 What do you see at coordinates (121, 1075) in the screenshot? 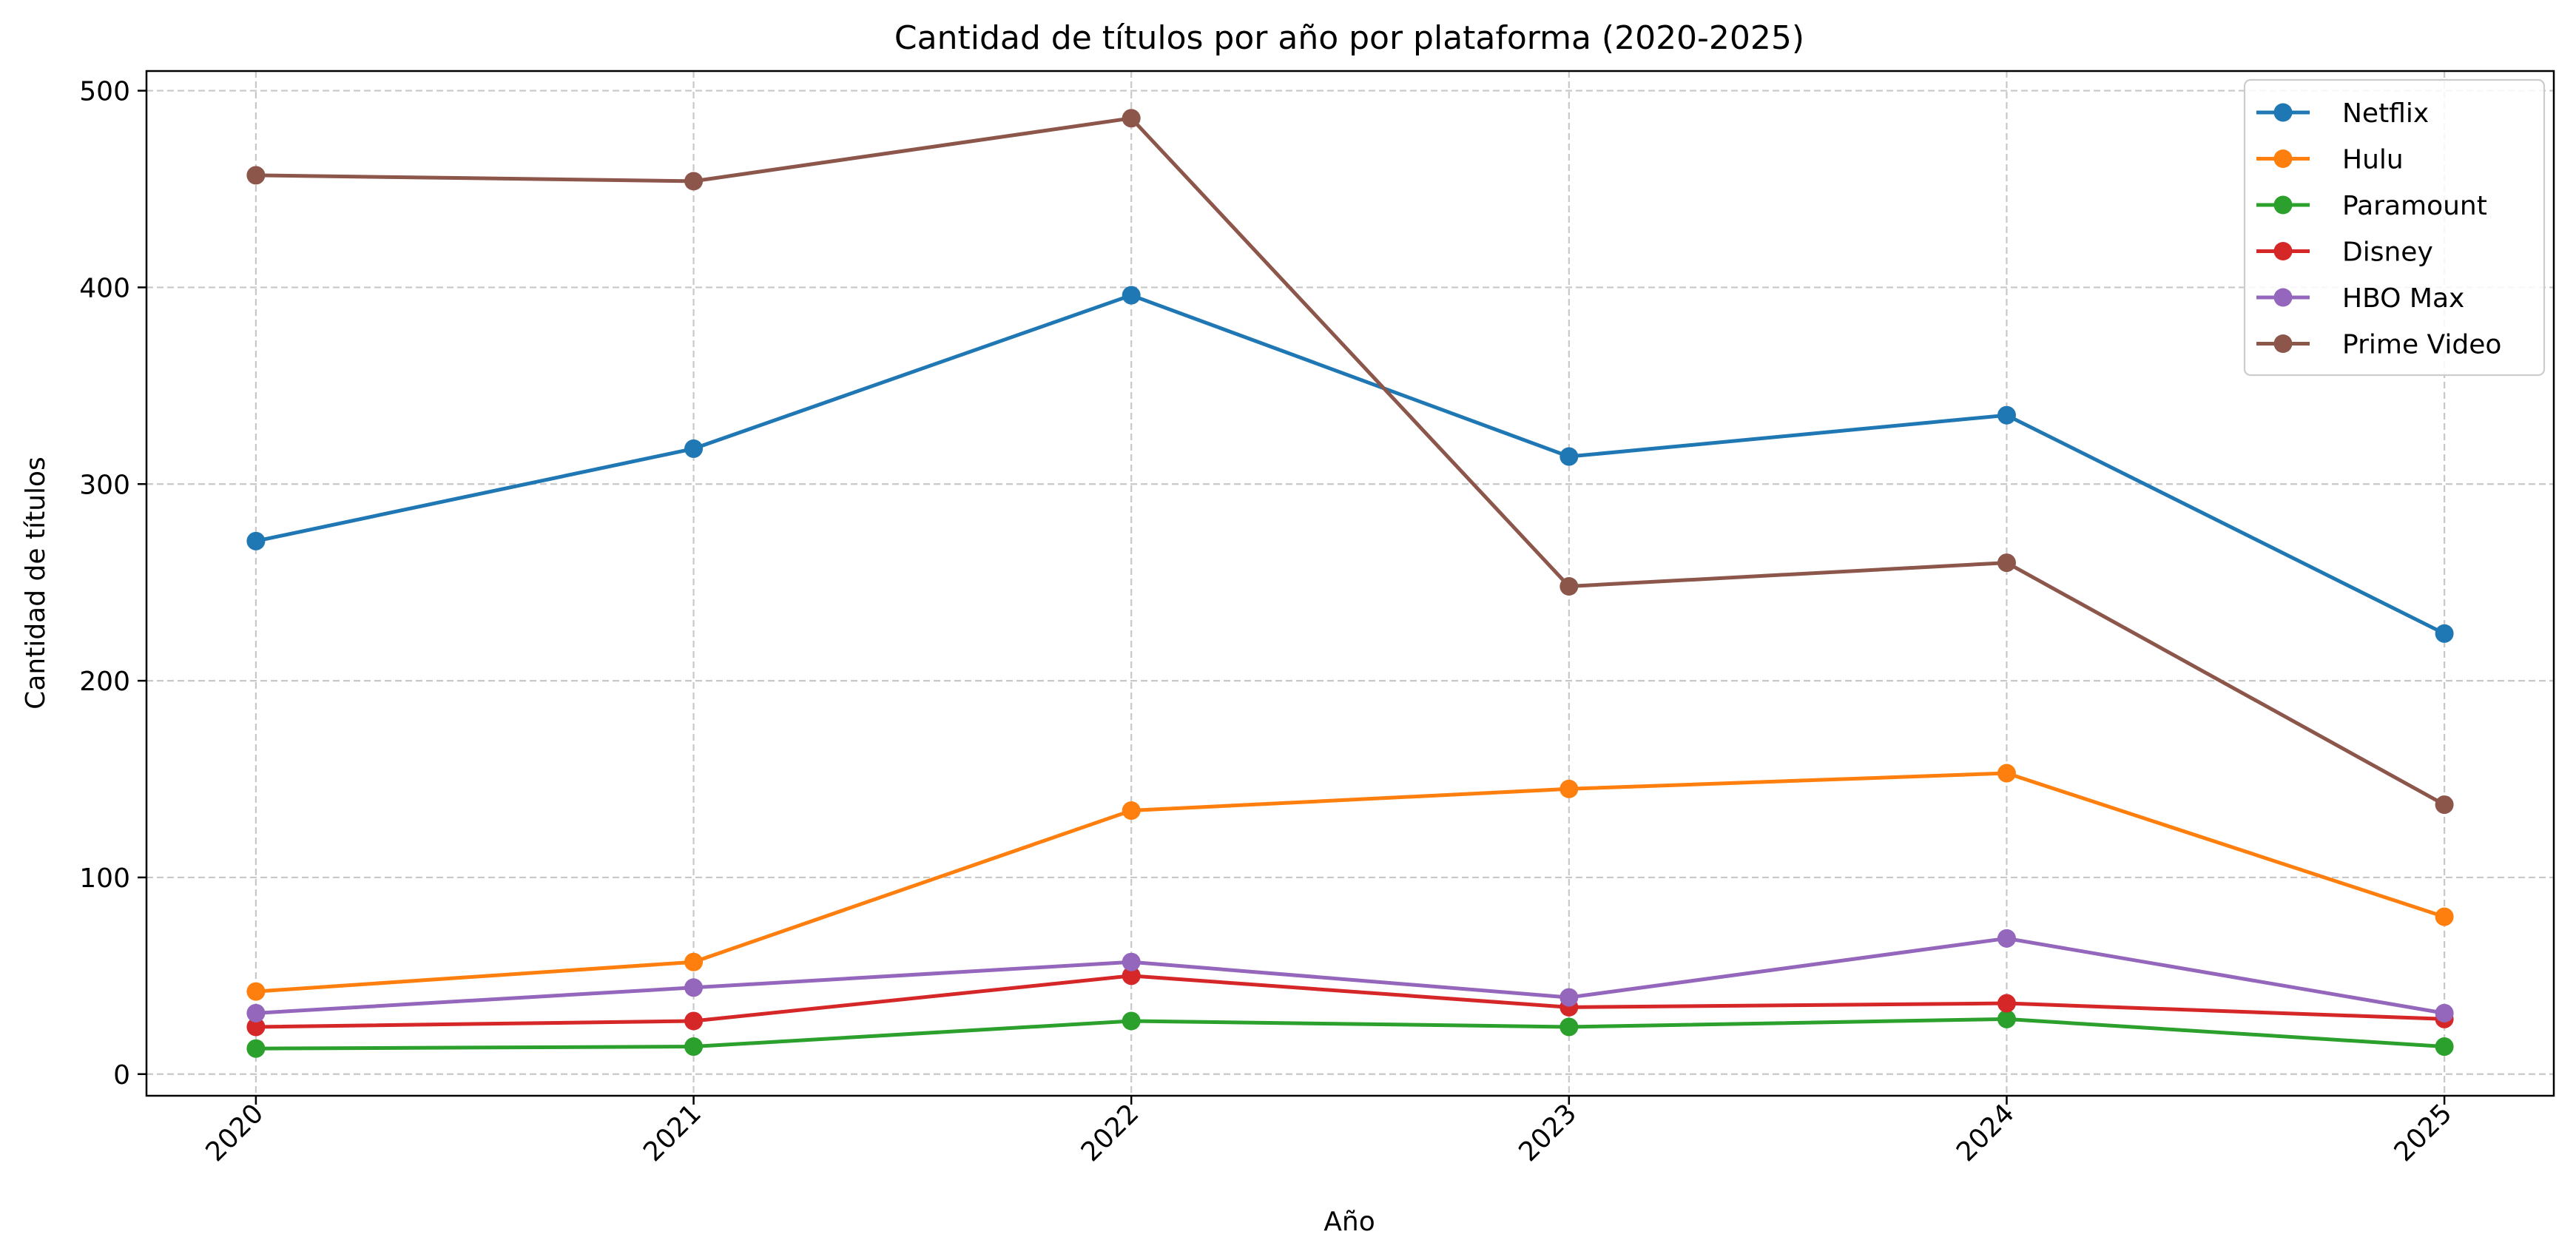
I see `y-tick-label: 0` at bounding box center [121, 1075].